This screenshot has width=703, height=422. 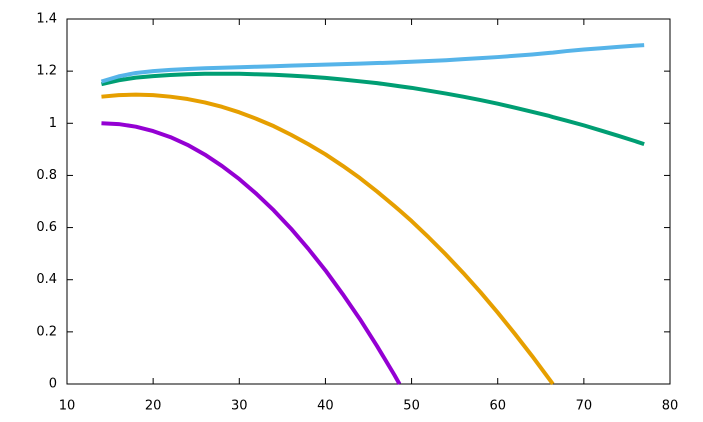 I want to click on y-tick-label: 1, so click(x=53, y=123).